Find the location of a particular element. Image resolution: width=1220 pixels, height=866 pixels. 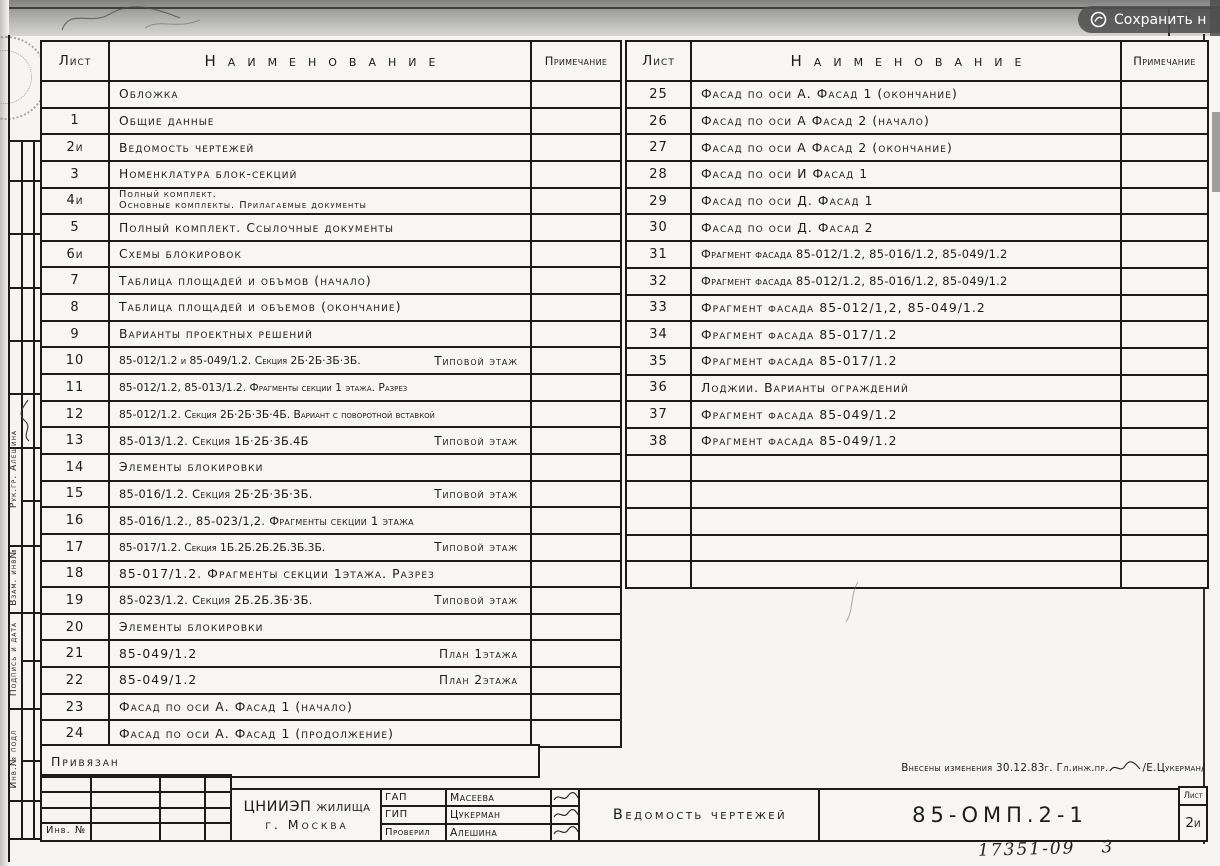

sheet-label: Лист is located at coordinates (1193, 797).